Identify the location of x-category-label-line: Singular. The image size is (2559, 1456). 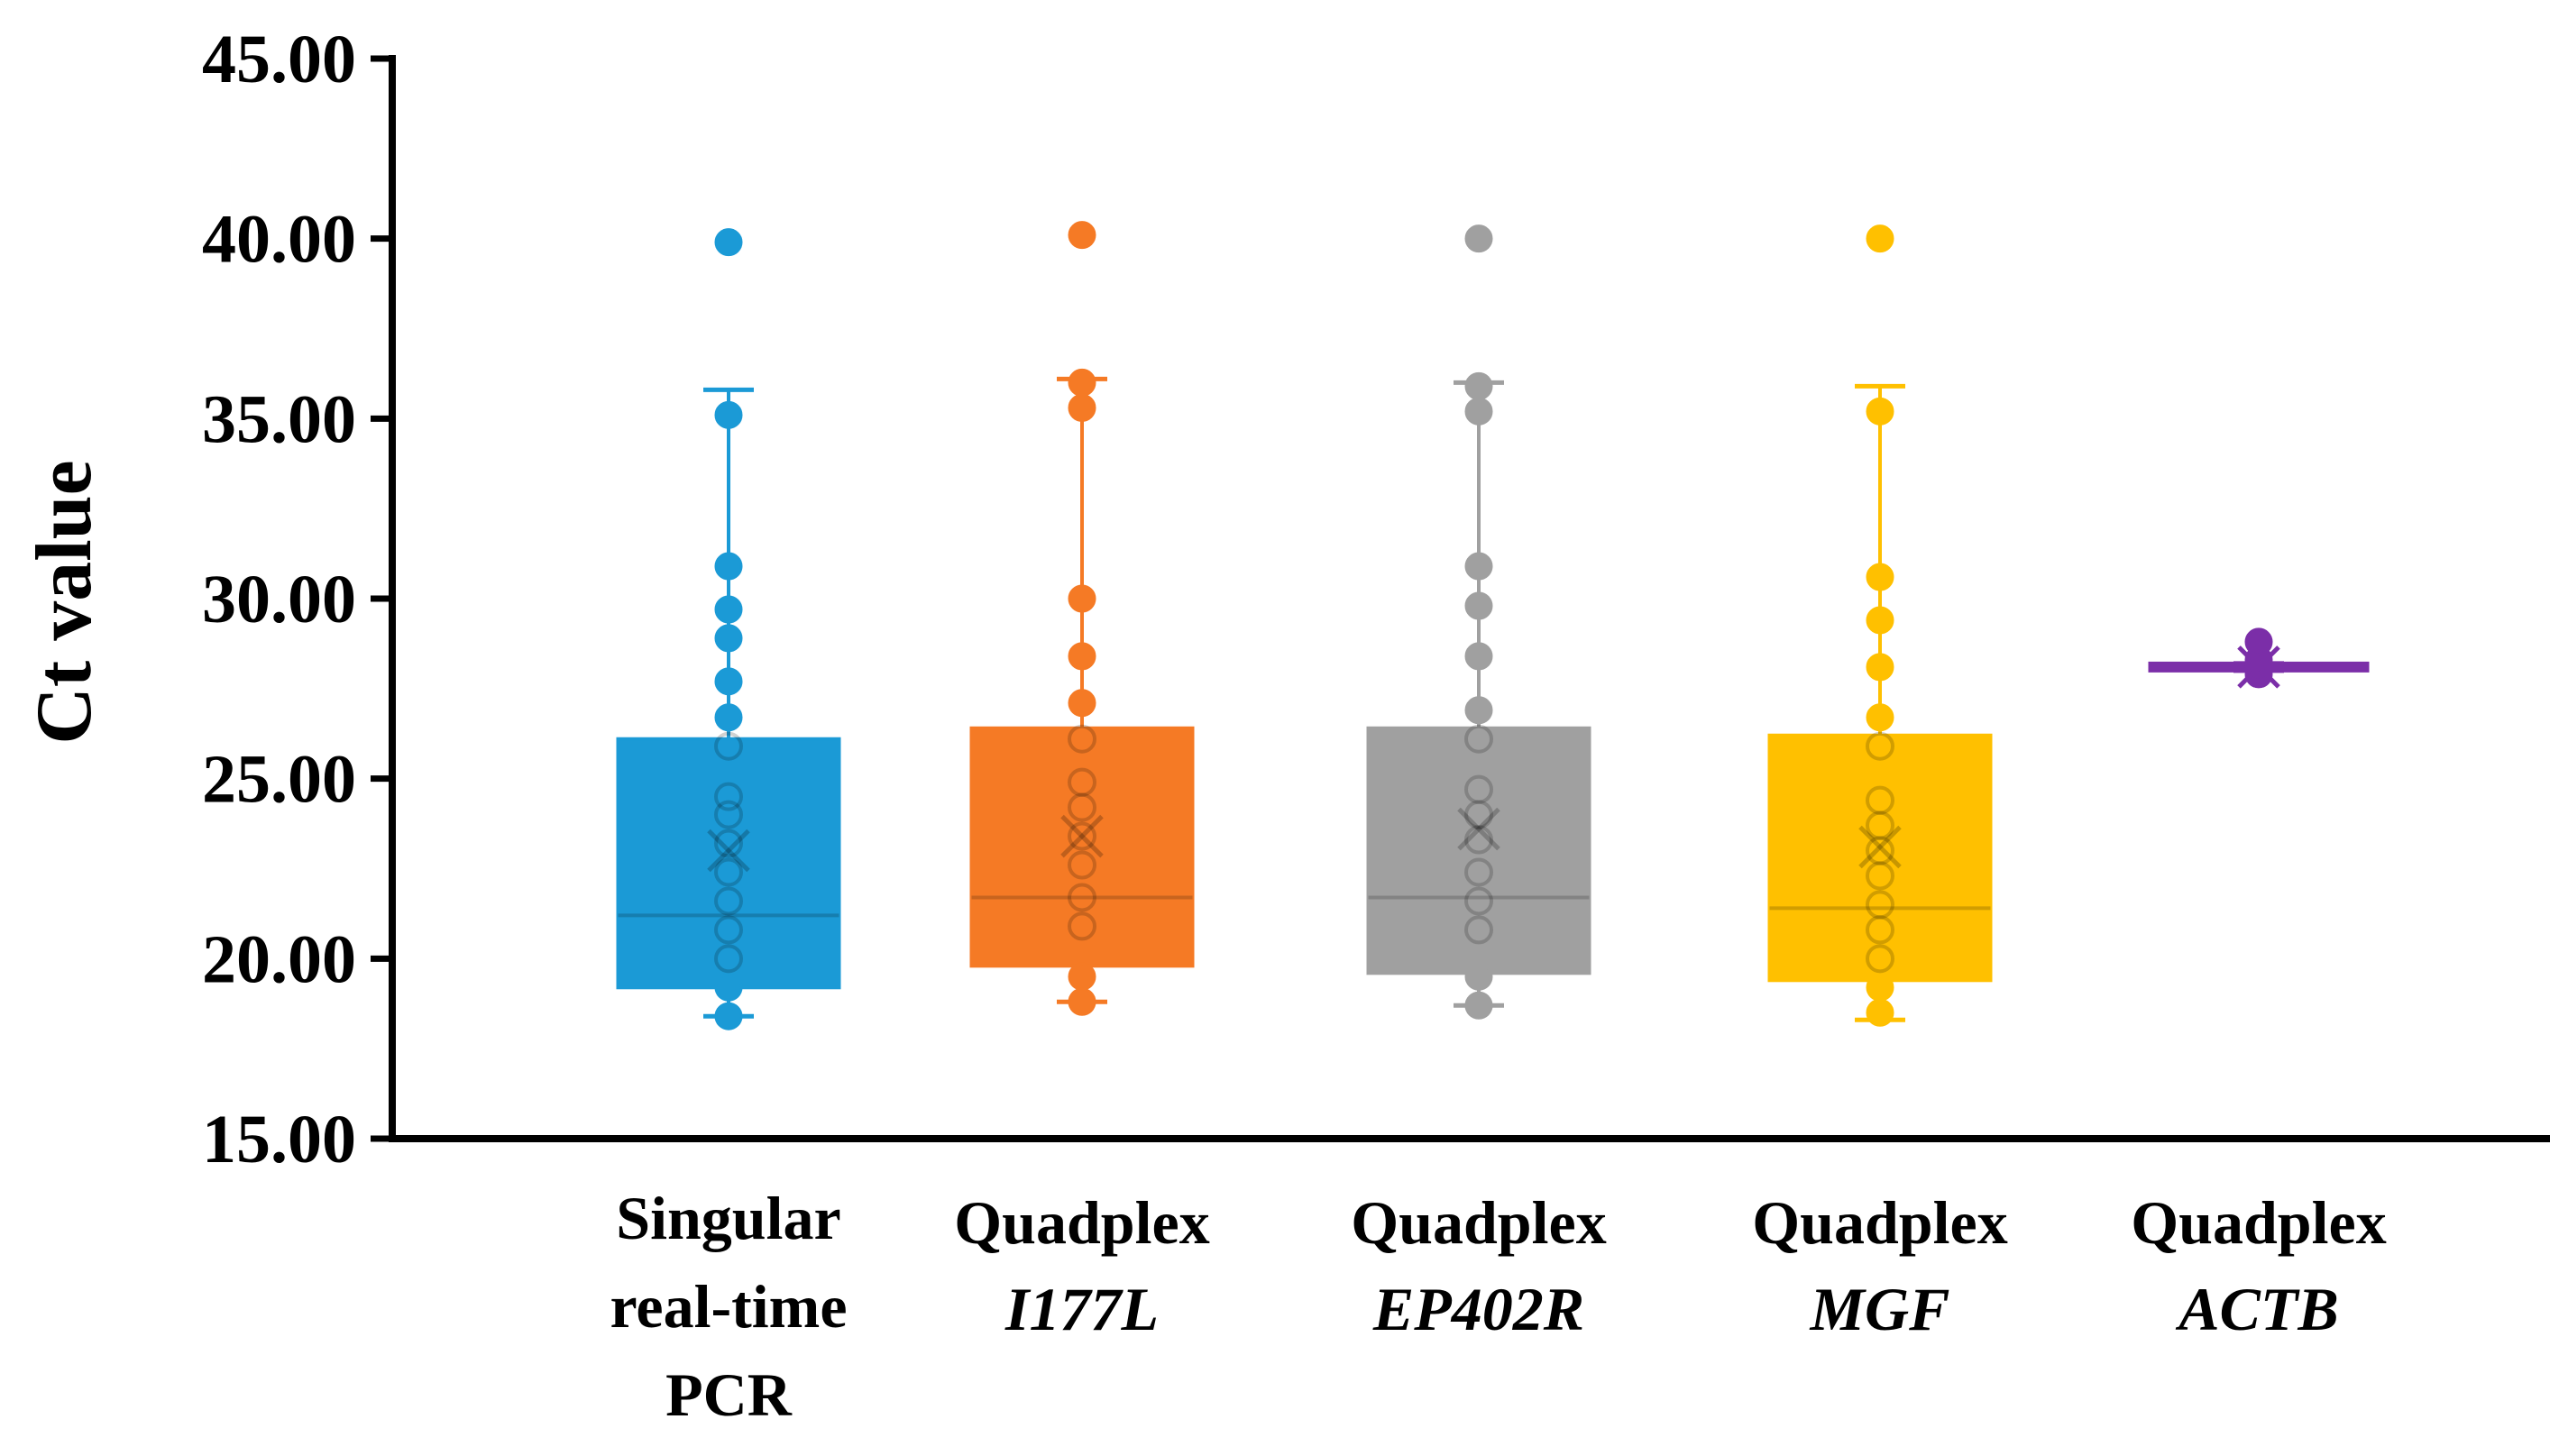
(728, 1218).